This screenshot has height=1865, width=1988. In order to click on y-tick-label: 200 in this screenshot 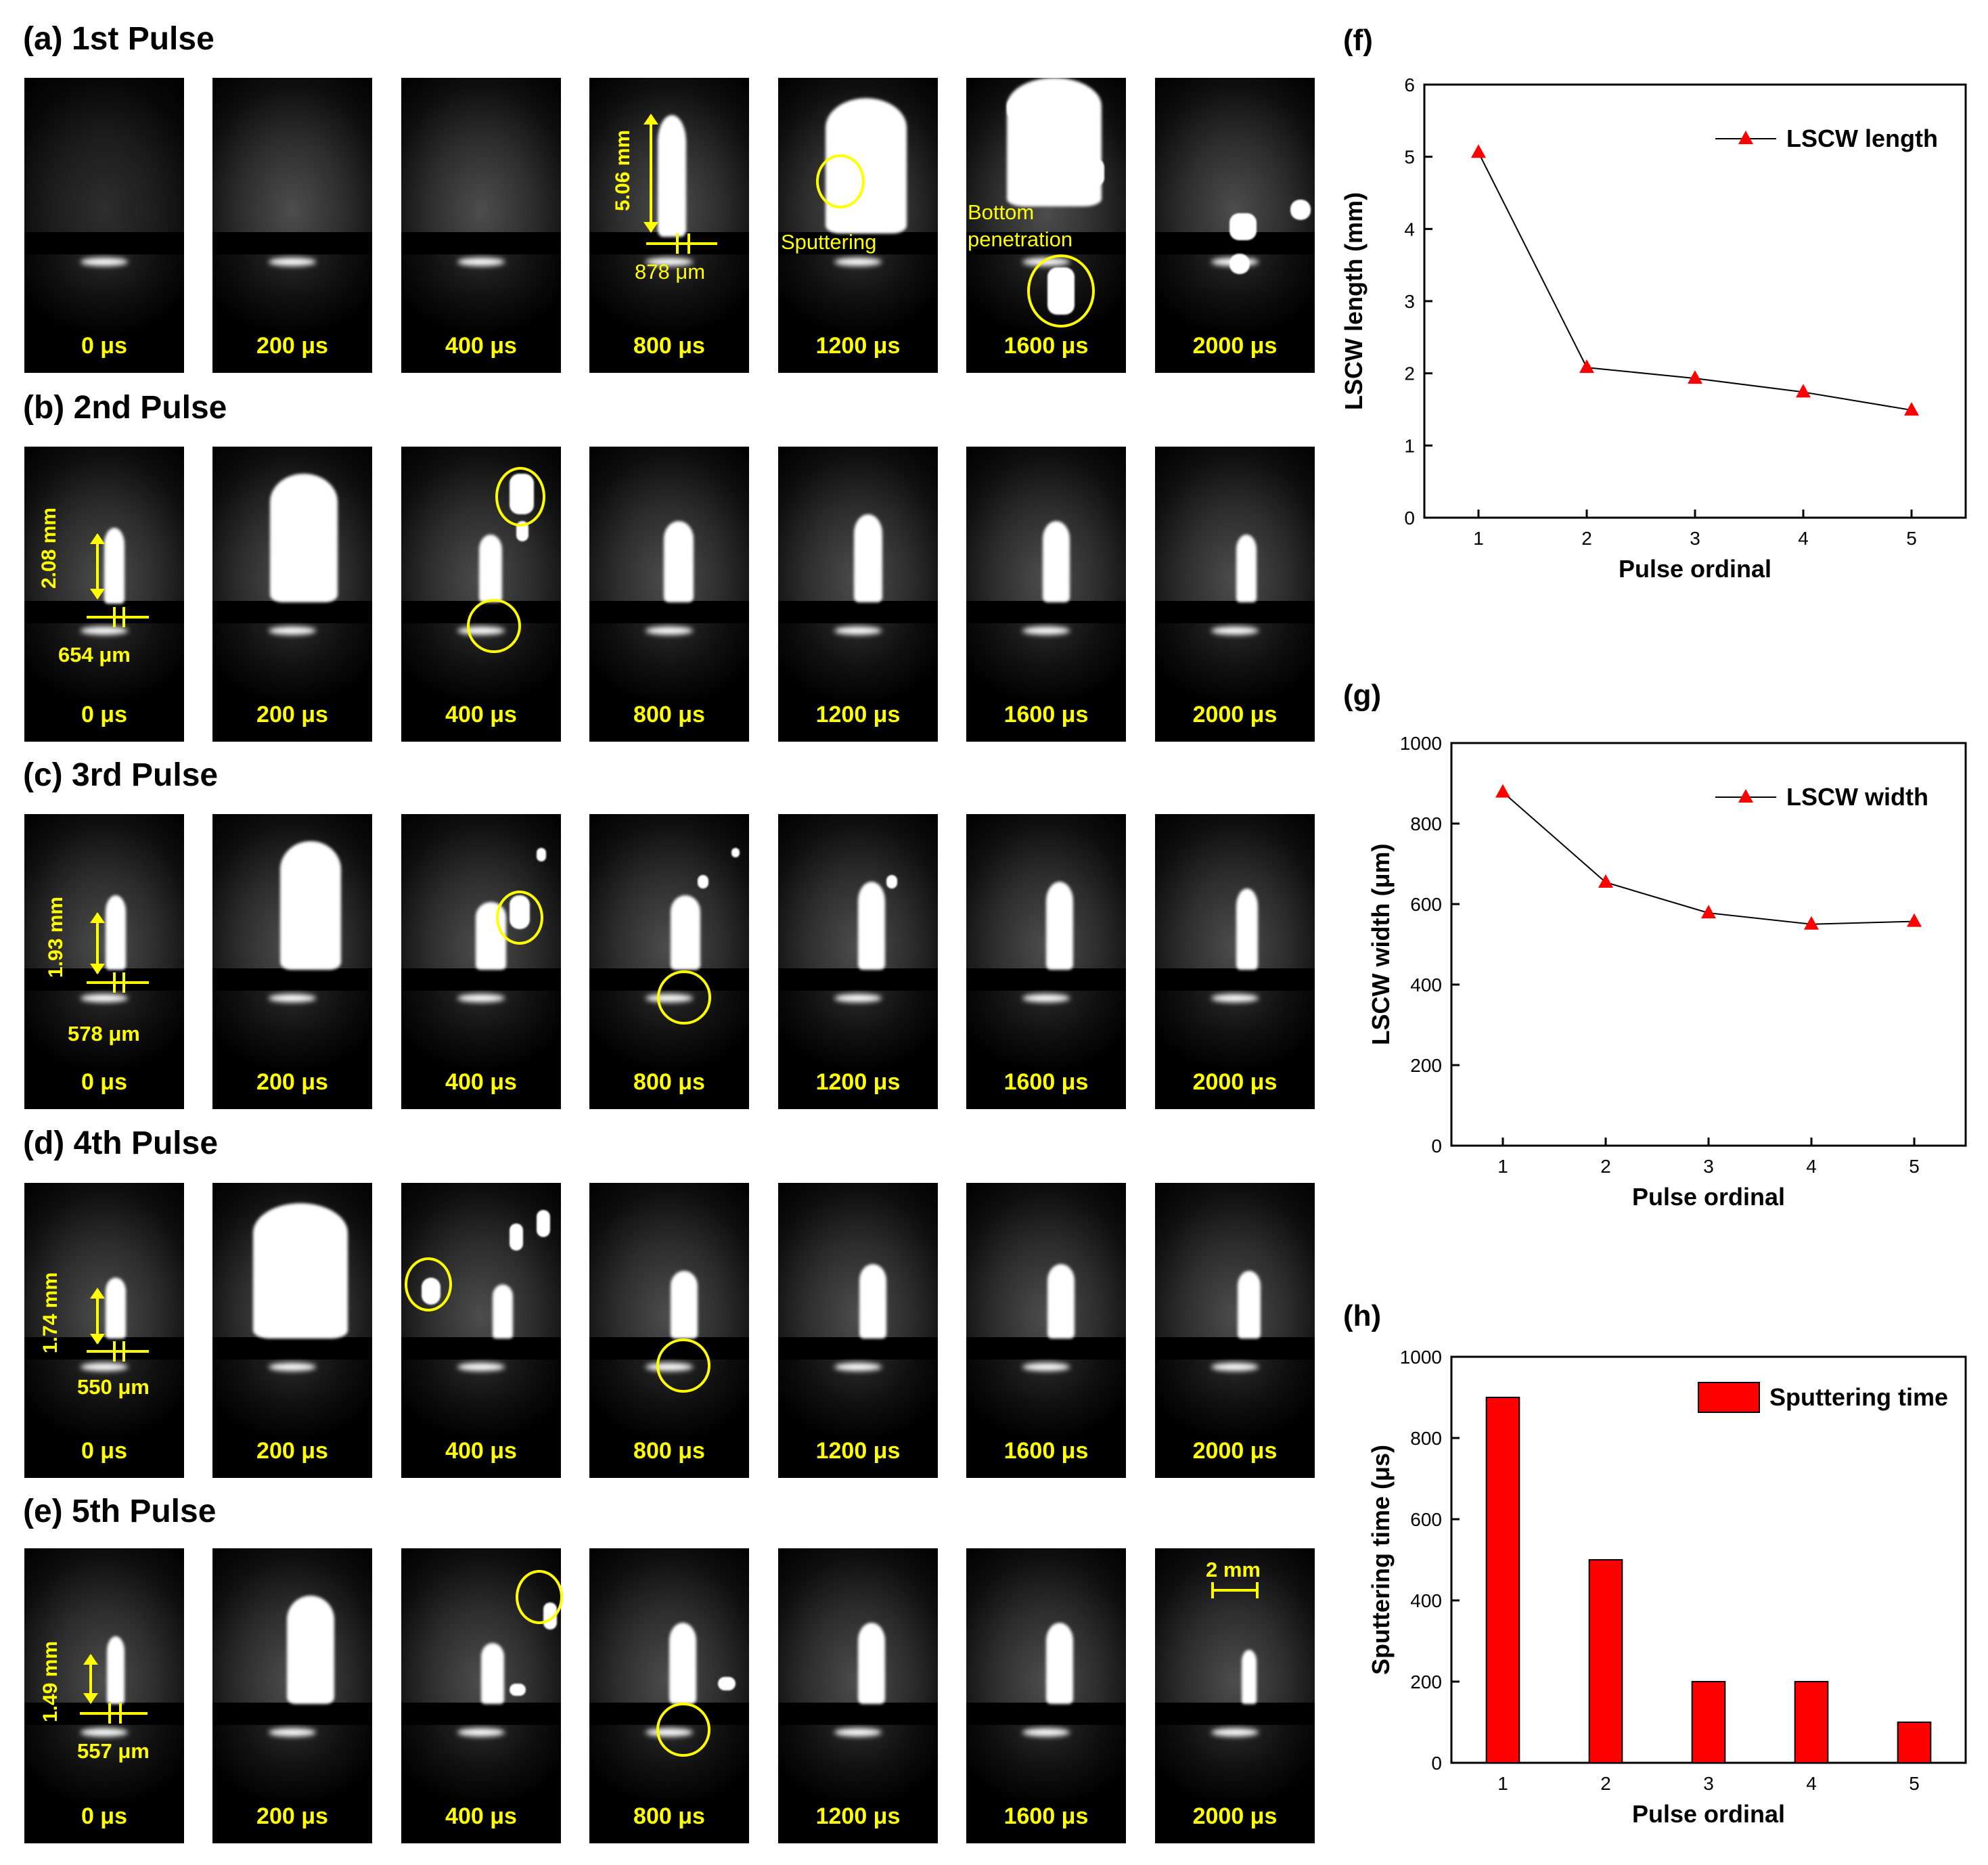, I will do `click(1426, 1065)`.